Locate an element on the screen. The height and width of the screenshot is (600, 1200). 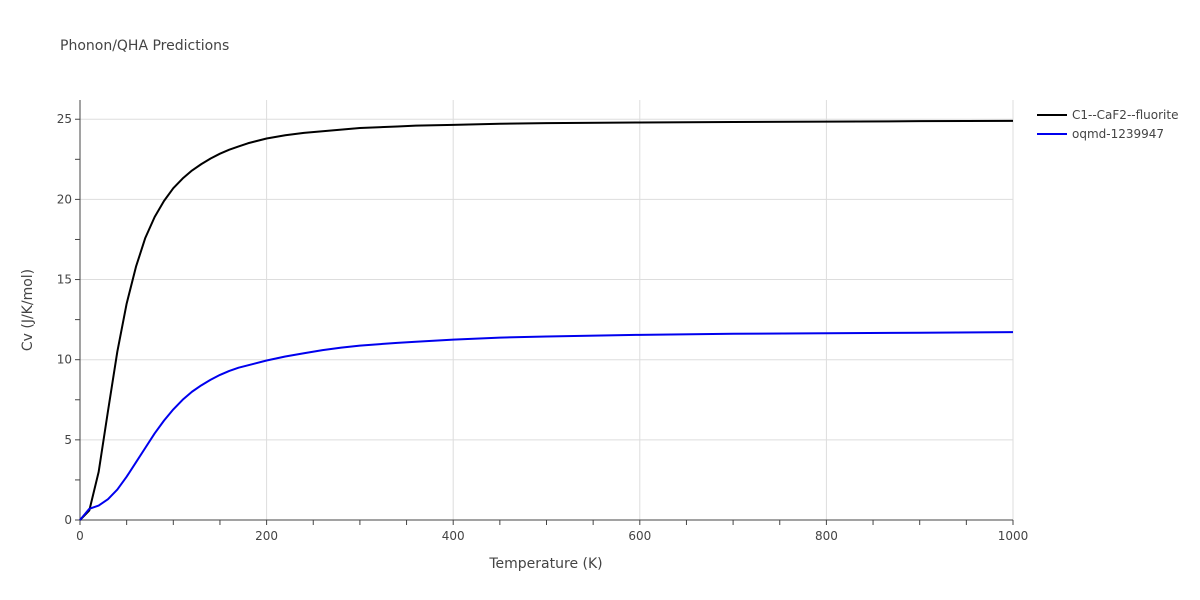
legend: C1--CaF2--fluorite oqmd-1239947 is located at coordinates (1107, 124).